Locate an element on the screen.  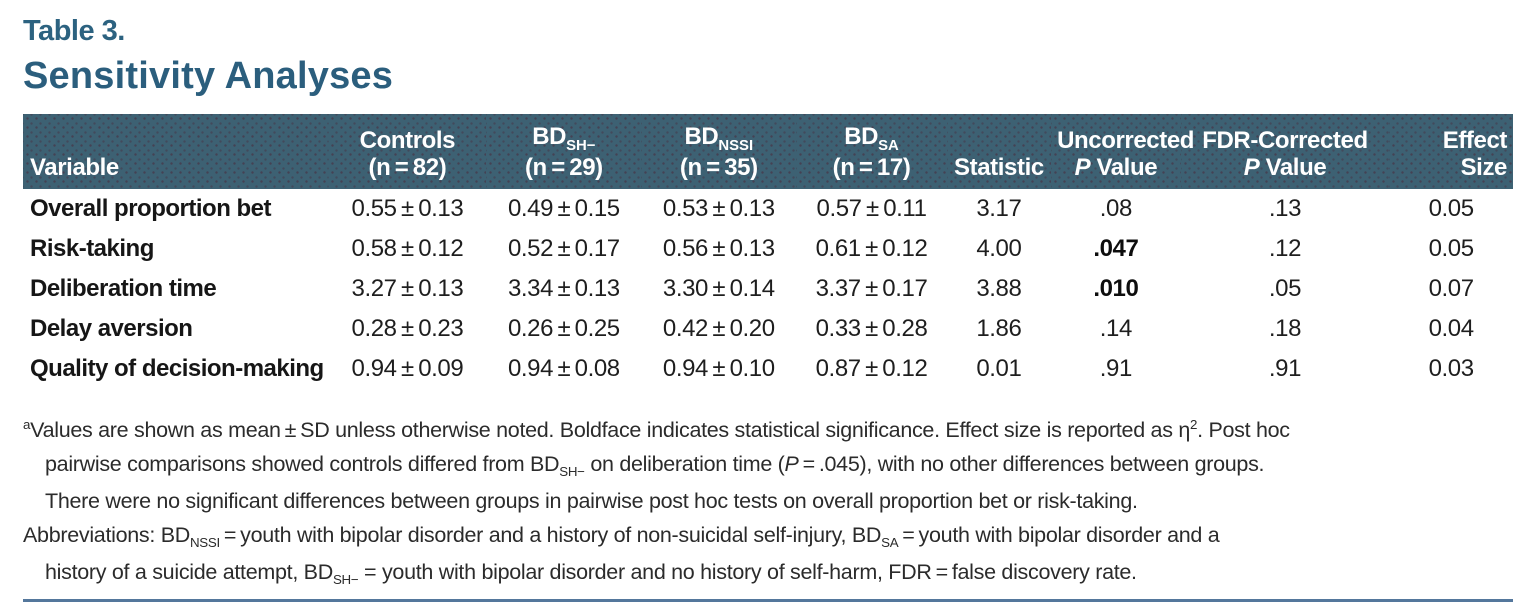
cell-uncorrected-p: .91 is located at coordinates (1116, 369).